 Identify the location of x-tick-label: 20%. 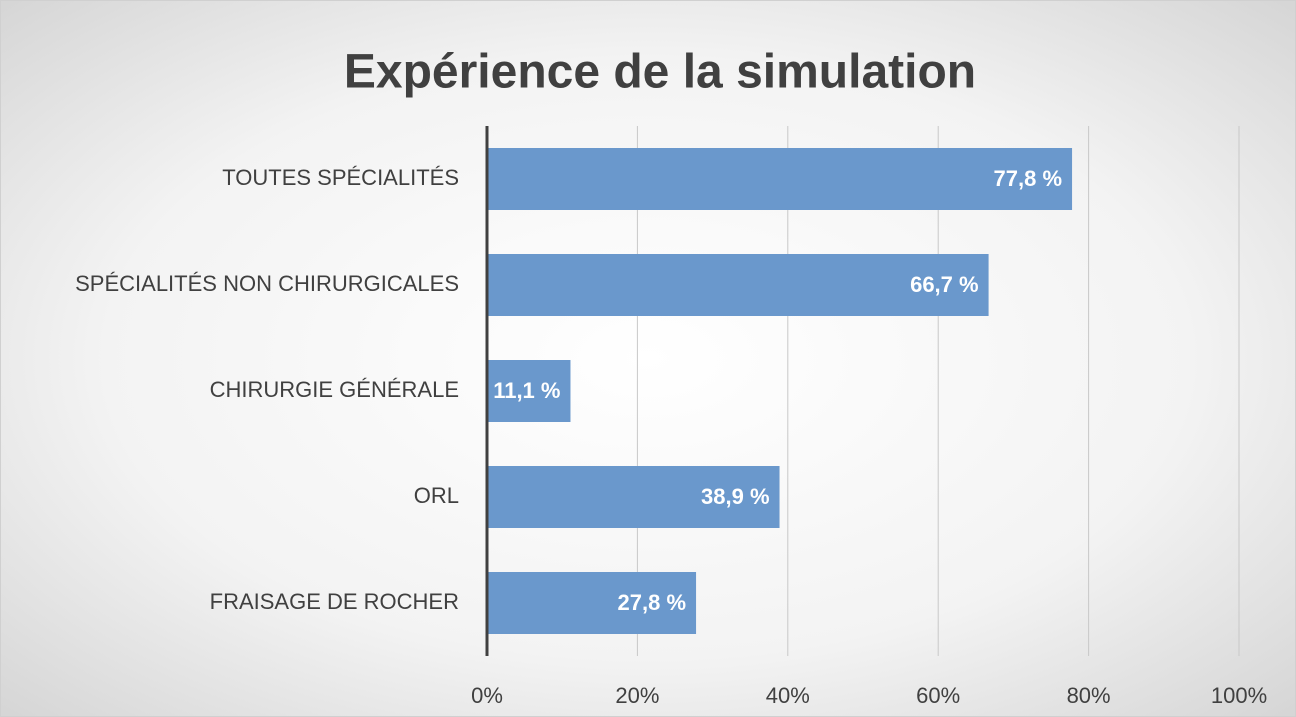
(637, 695).